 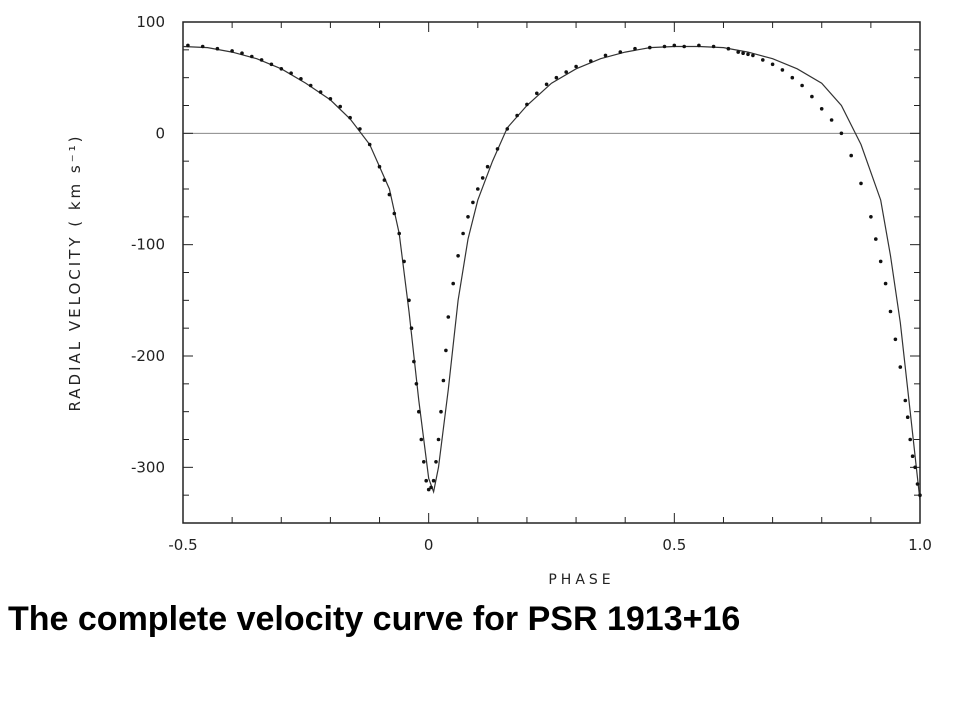 What do you see at coordinates (160, 133) in the screenshot?
I see `y-tick-label: 0` at bounding box center [160, 133].